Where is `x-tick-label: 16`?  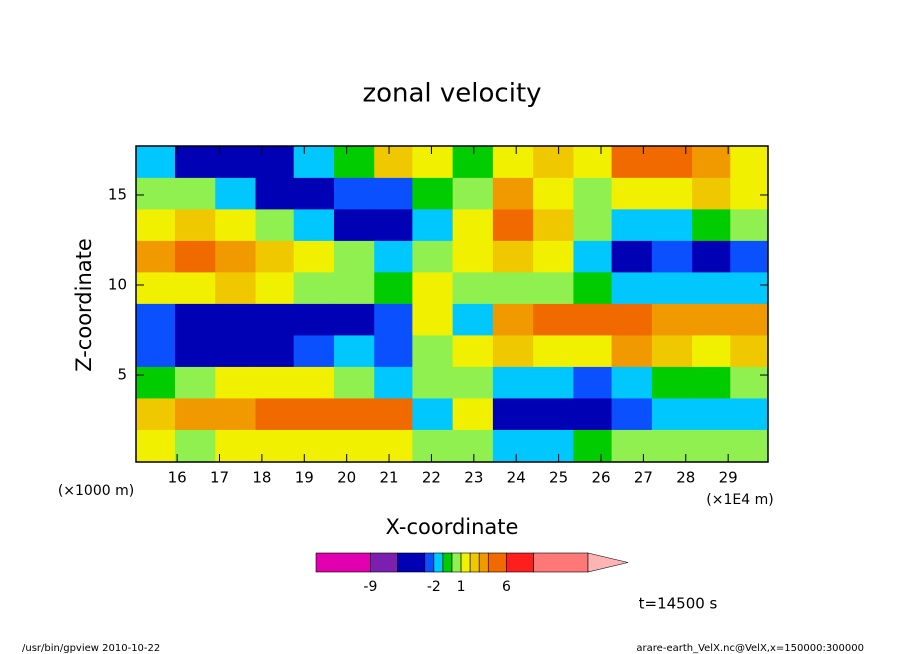 x-tick-label: 16 is located at coordinates (177, 478).